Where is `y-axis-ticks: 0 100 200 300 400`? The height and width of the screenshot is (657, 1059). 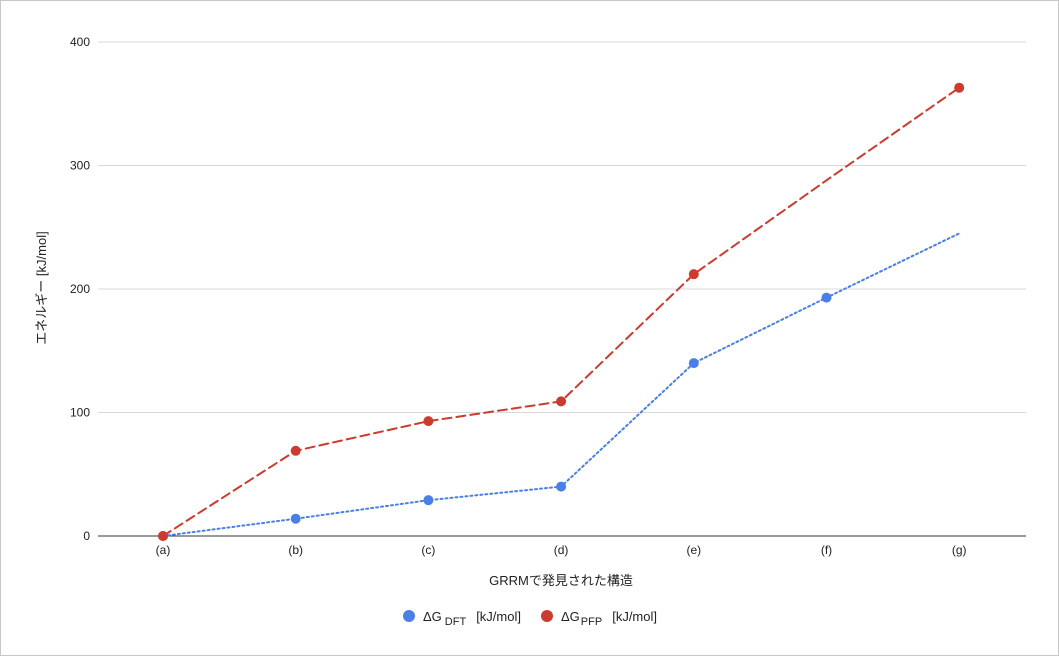
y-axis-ticks: 0 100 200 300 400 is located at coordinates (80, 289).